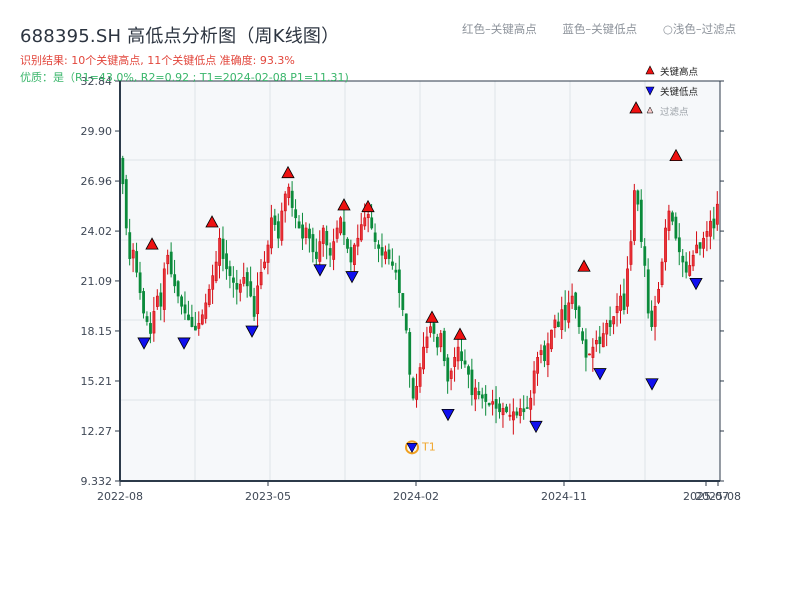 The height and width of the screenshot is (600, 800). What do you see at coordinates (650, 70) in the screenshot?
I see `high-marker-icon` at bounding box center [650, 70].